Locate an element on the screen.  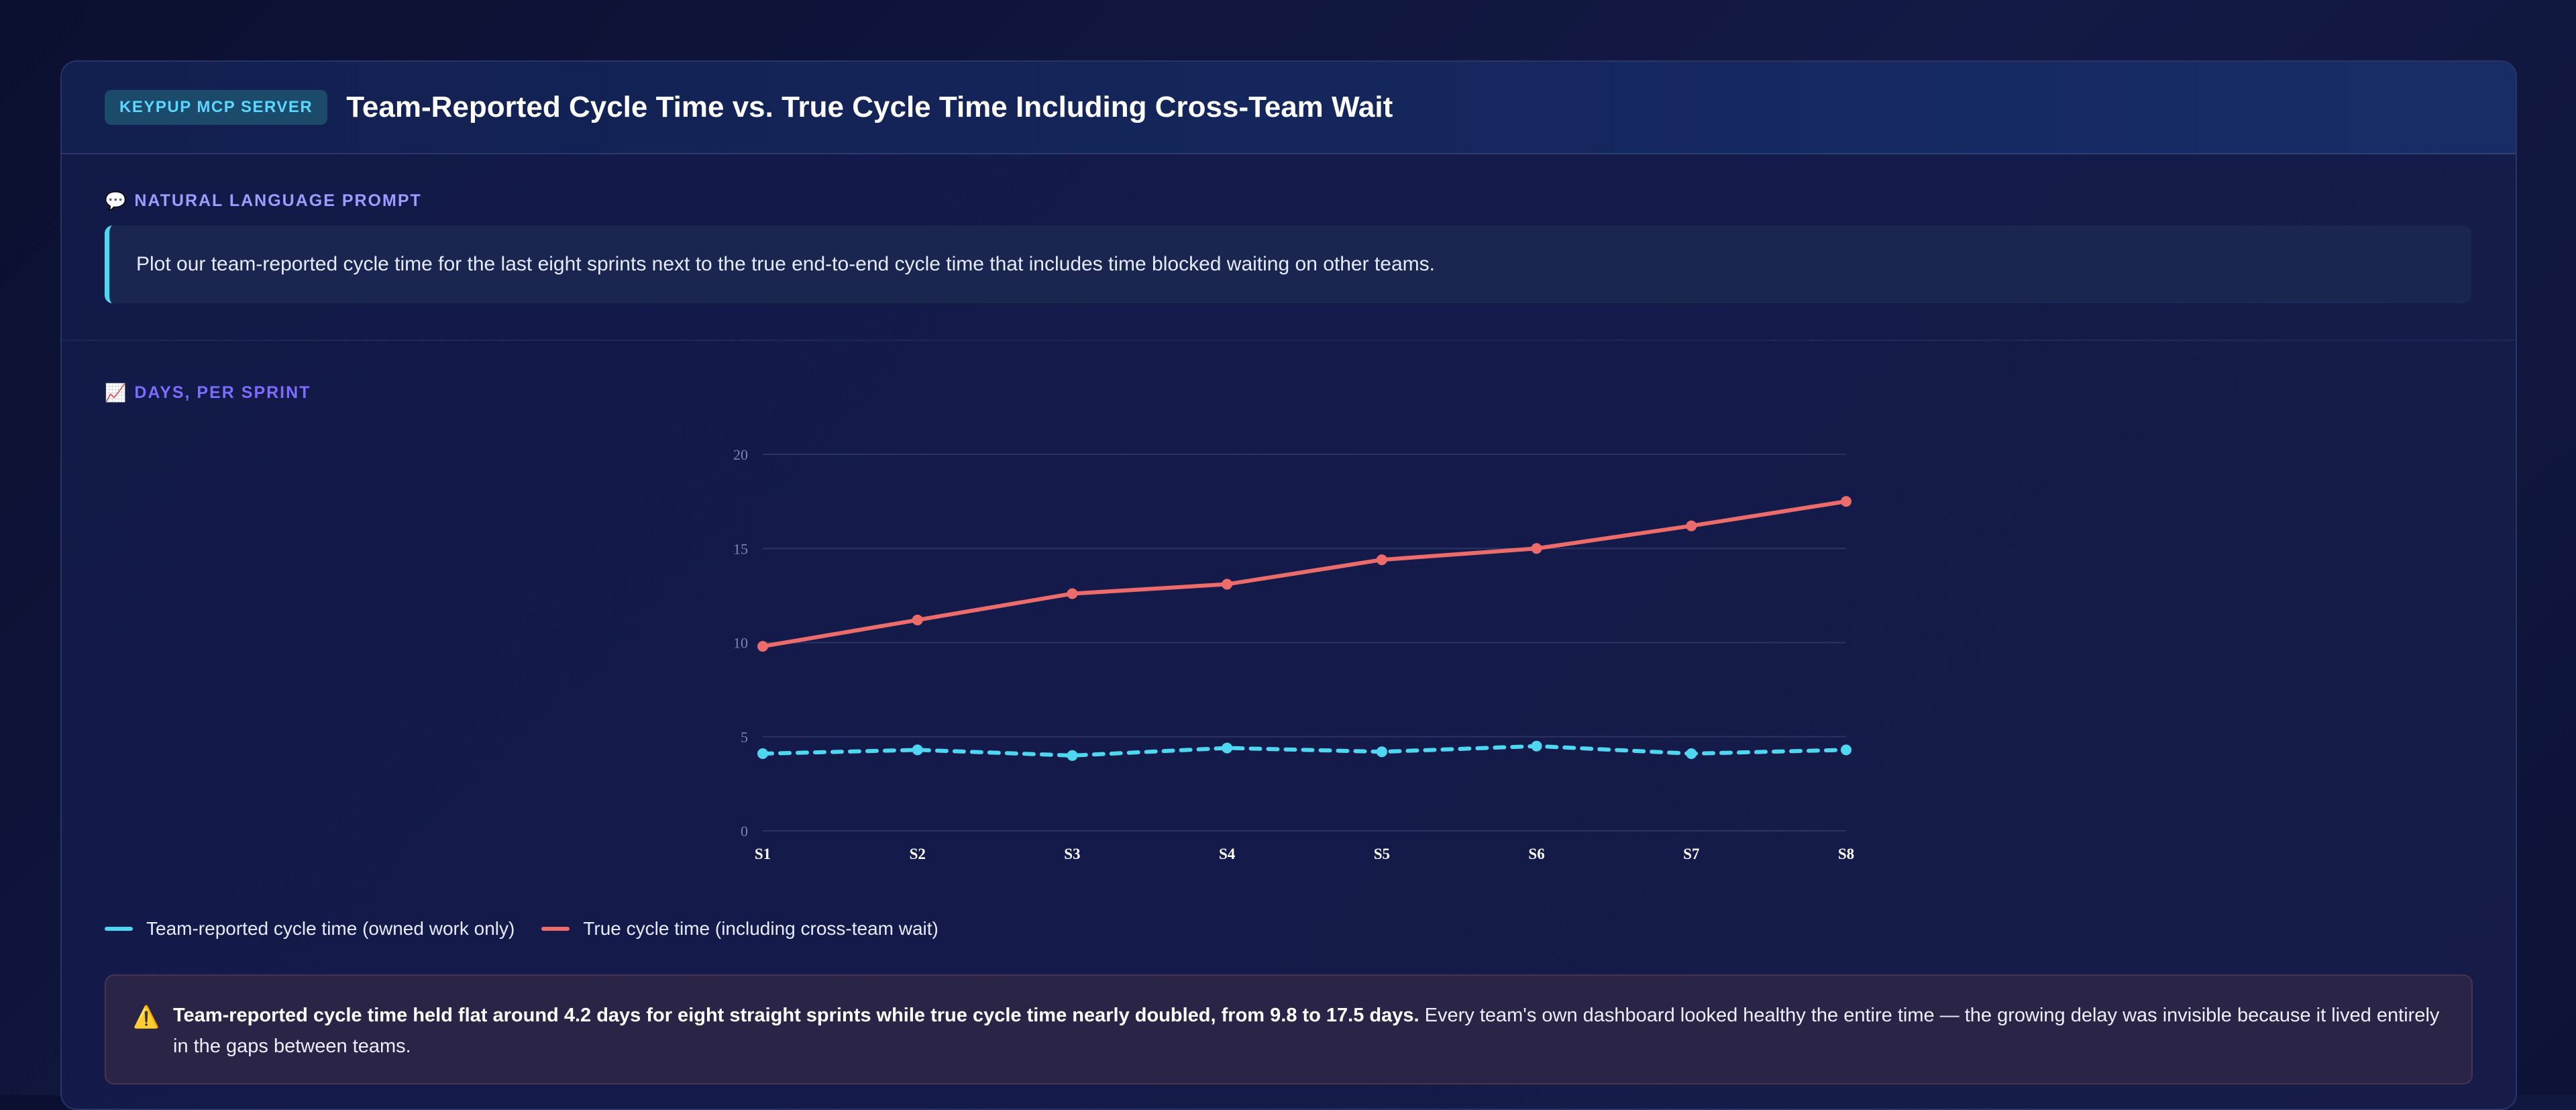
chart-section-label: 📈 DAYS, PER SPRINT is located at coordinates (208, 393).